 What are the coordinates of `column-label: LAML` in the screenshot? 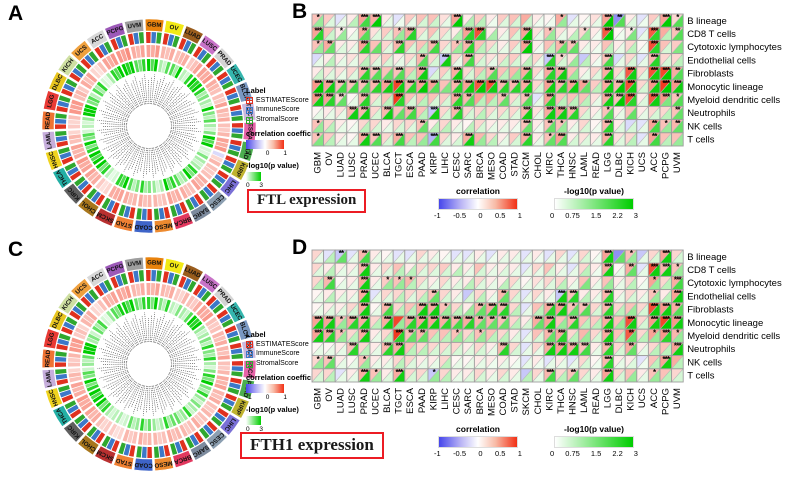 It's located at (584, 164).